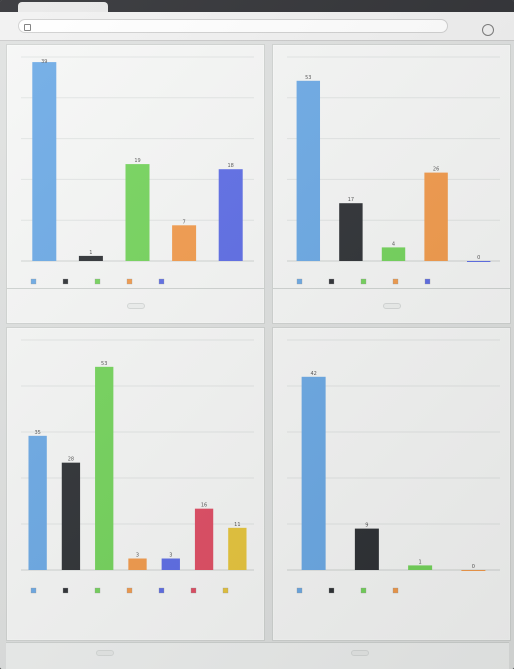  What do you see at coordinates (366, 526) in the screenshot?
I see `bar-data-label: 9` at bounding box center [366, 526].